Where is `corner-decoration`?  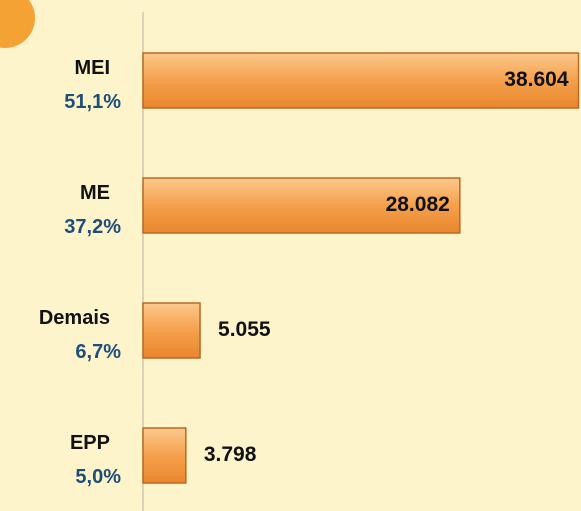 corner-decoration is located at coordinates (17, 24).